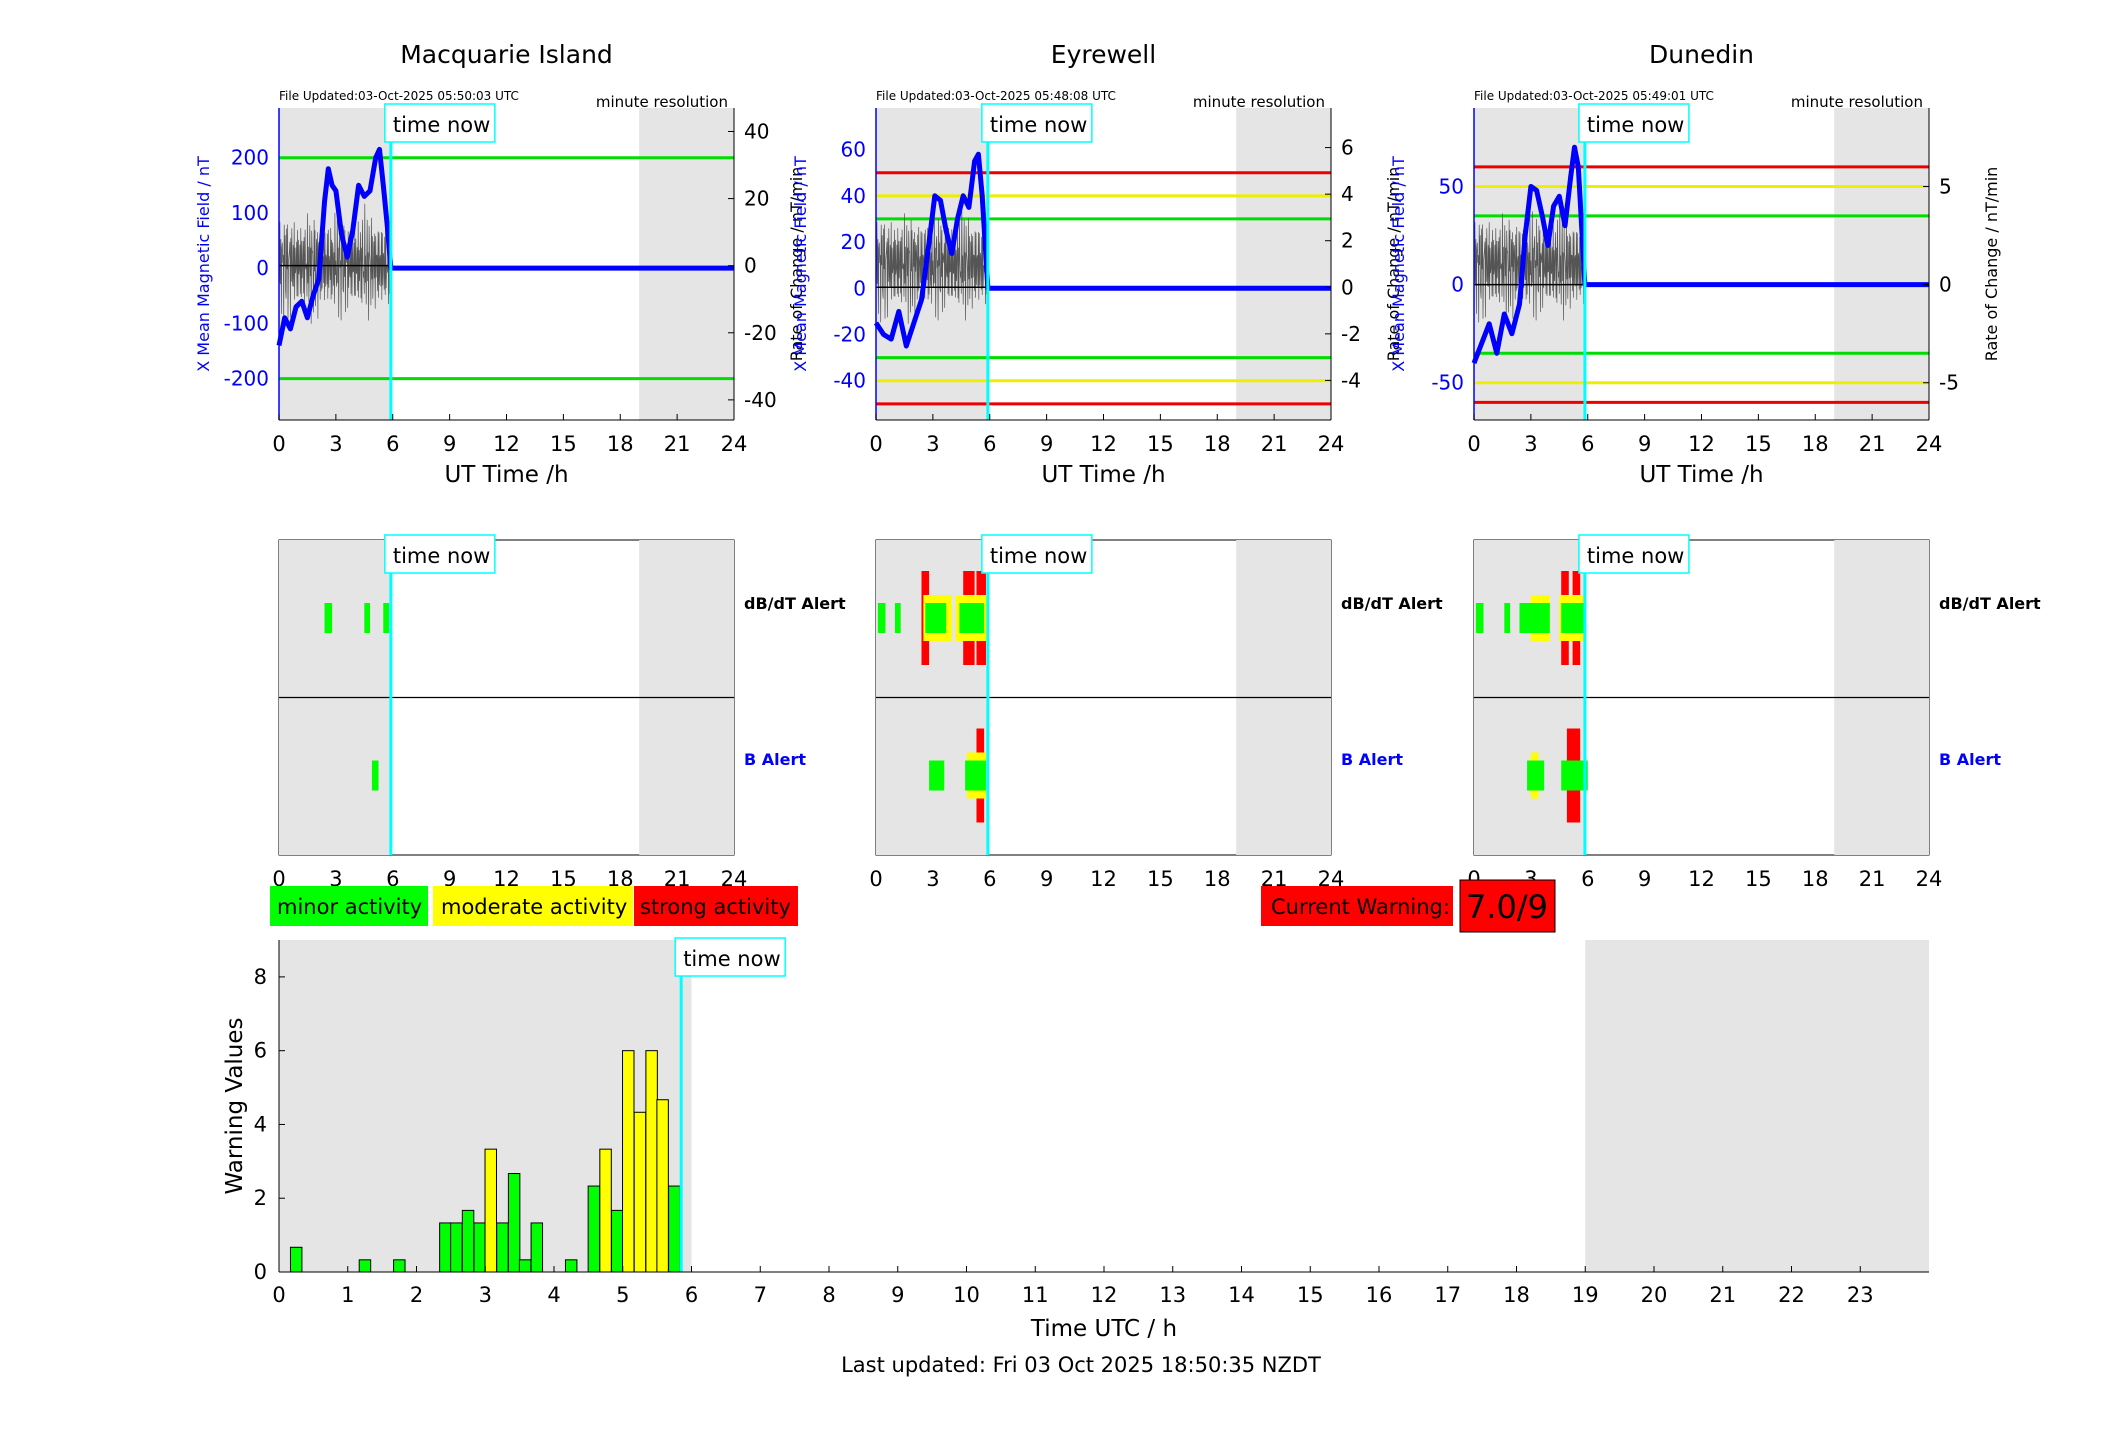  I want to click on histogram-y-label: Warning Values, so click(235, 1105).